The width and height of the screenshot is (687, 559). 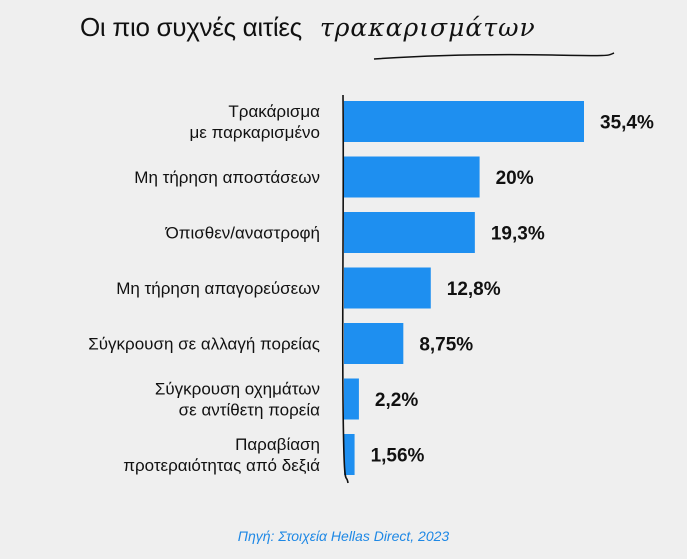 What do you see at coordinates (191, 27) in the screenshot?
I see `chart-title-main: Οι πιο συχνές αιτίες` at bounding box center [191, 27].